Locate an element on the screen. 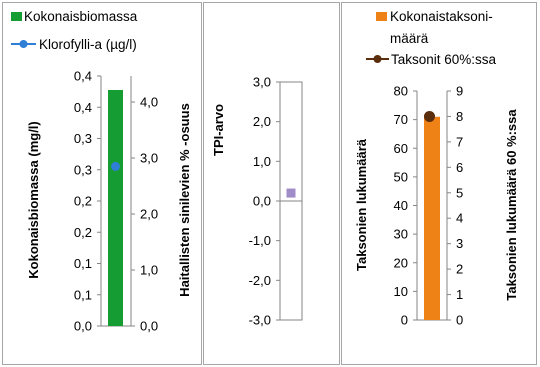 Image resolution: width=540 pixels, height=367 pixels. legend-label-biomass: Kokonaisbiomassa is located at coordinates (81, 16).